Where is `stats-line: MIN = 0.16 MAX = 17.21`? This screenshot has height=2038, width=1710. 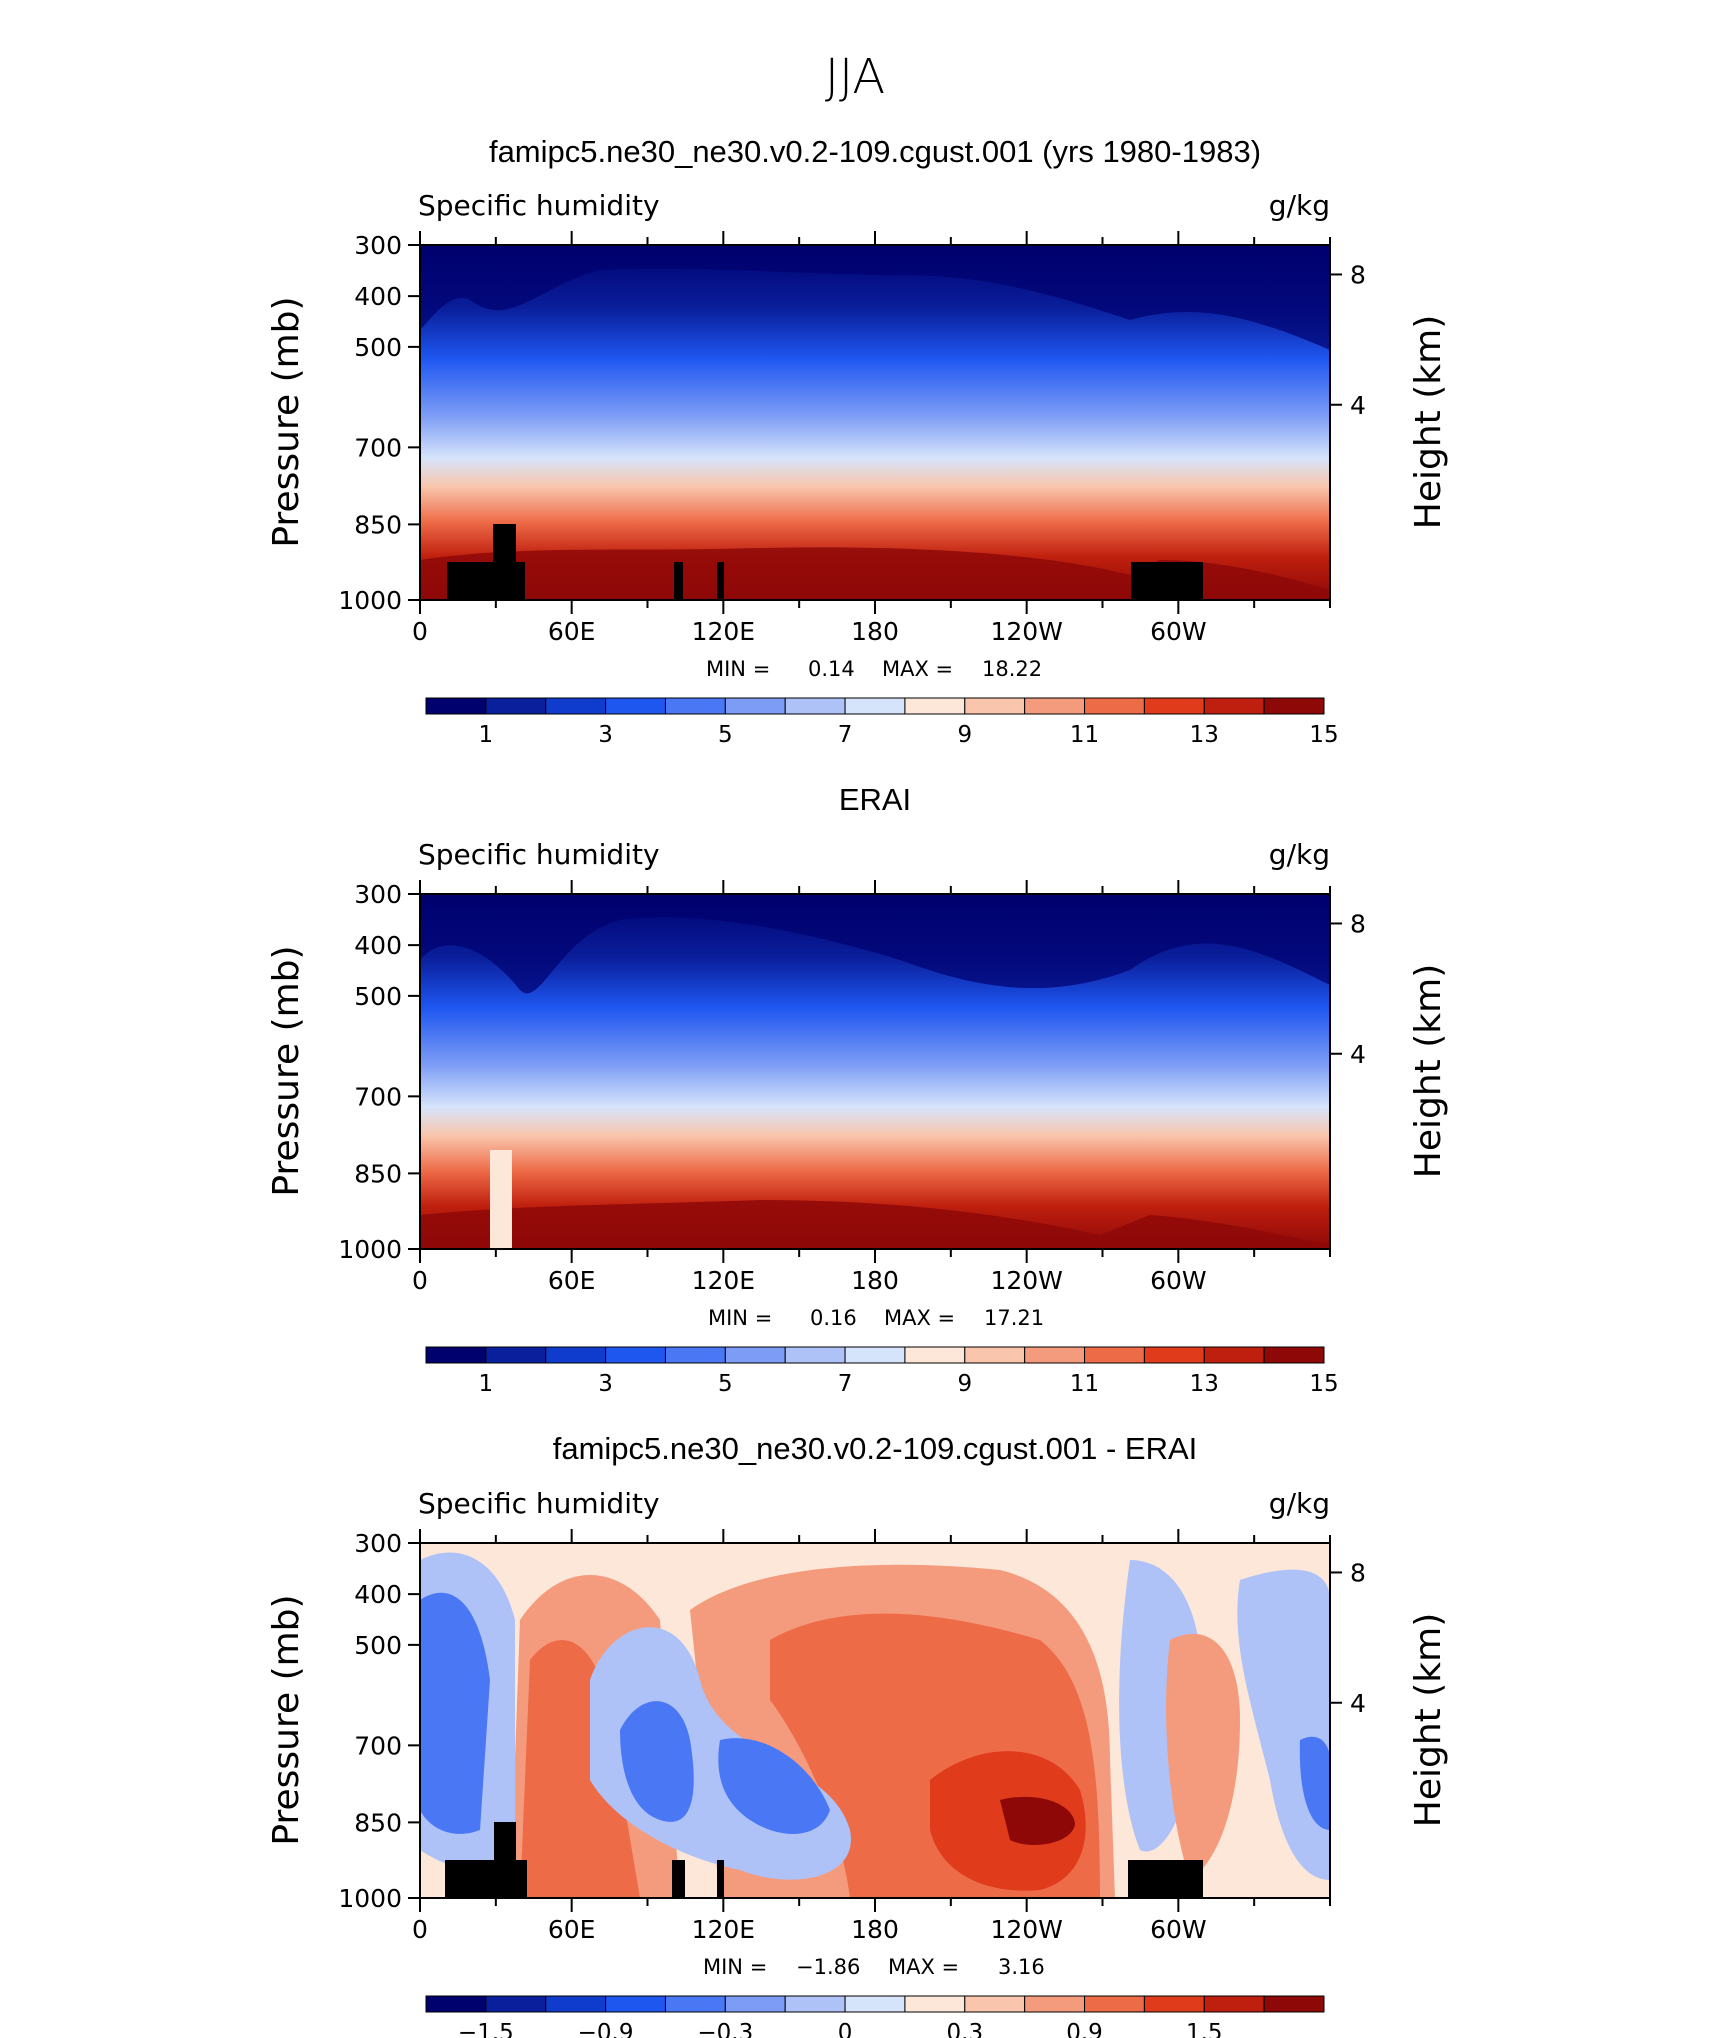
stats-line: MIN = 0.16 MAX = 17.21 is located at coordinates (876, 1318).